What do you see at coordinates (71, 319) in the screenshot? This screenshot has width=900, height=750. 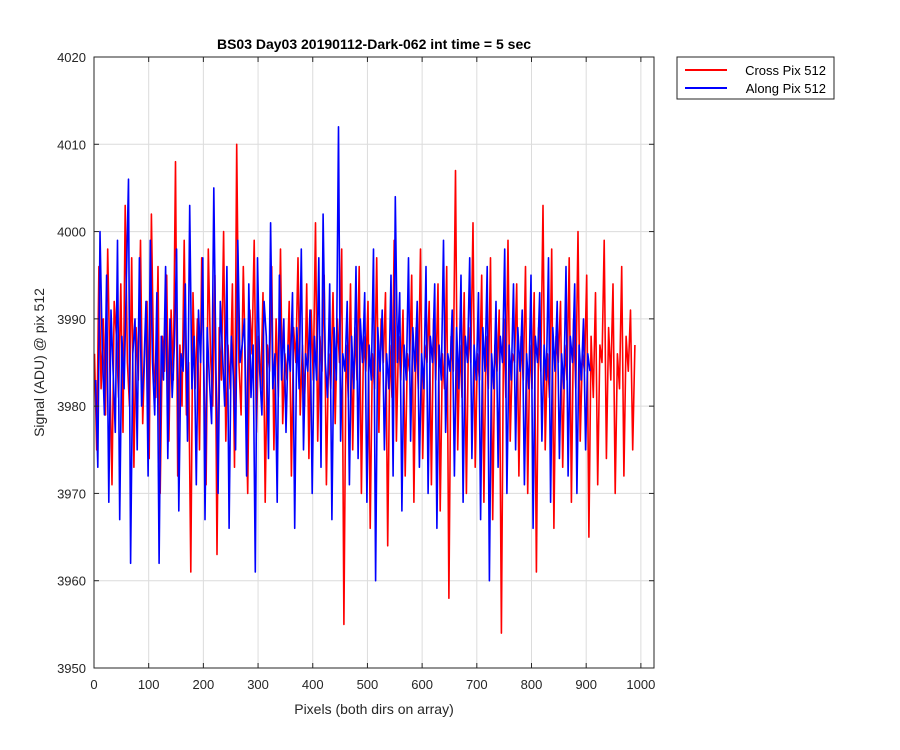 I see `y-tick-label: 3990` at bounding box center [71, 319].